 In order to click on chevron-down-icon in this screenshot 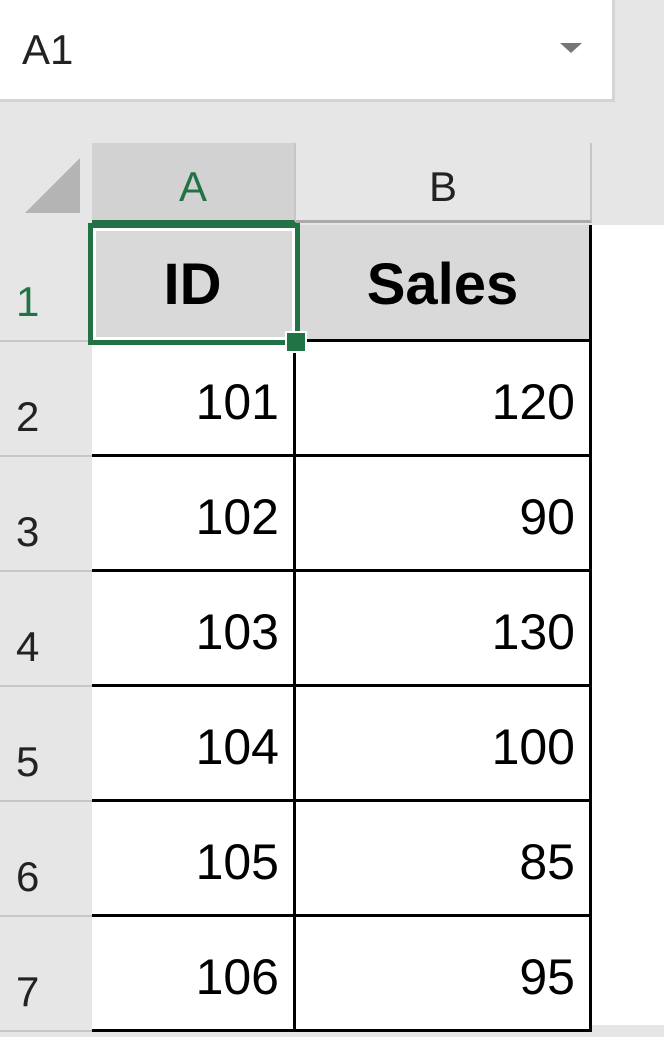, I will do `click(571, 48)`.